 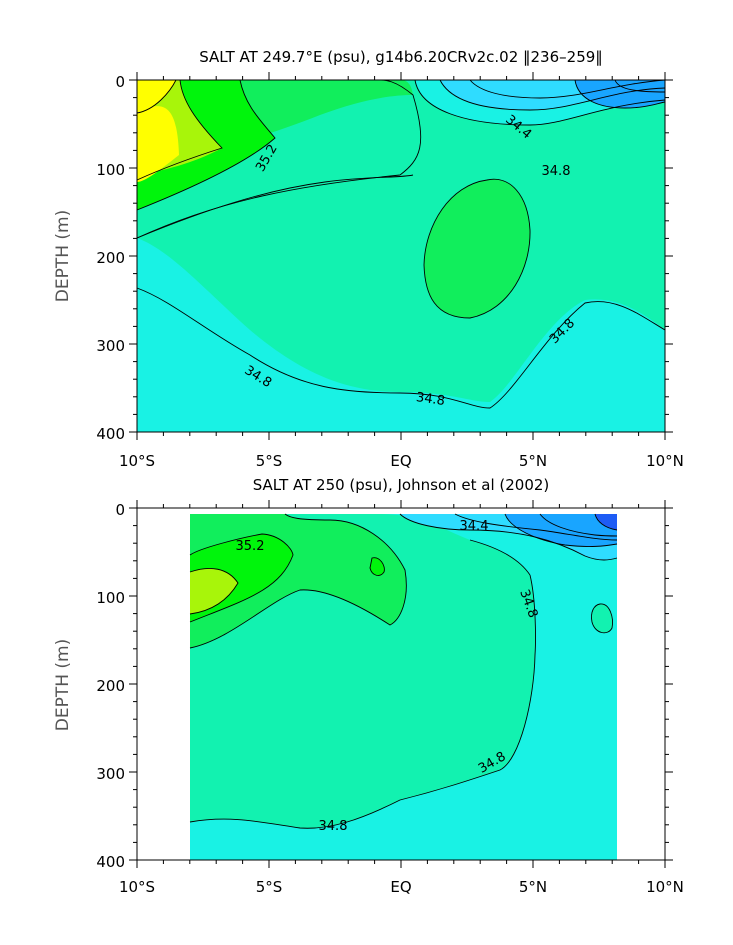 I want to click on bottom-label-34-4: 34.4, so click(x=474, y=526).